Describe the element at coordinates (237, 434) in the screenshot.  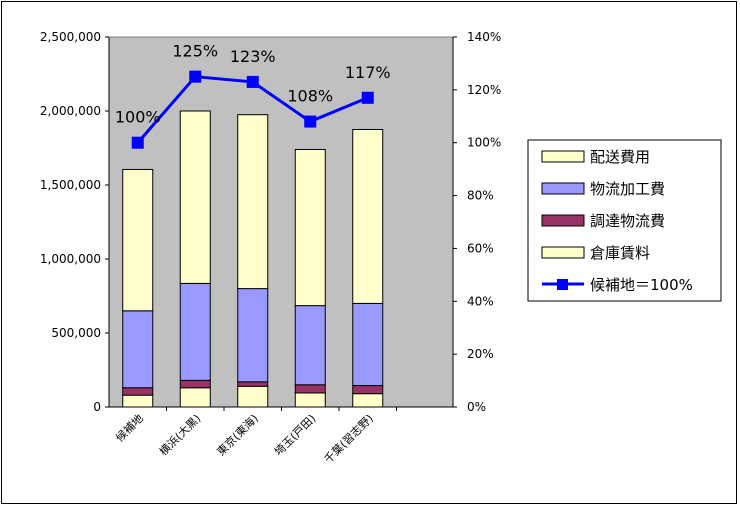
I see `x-tick-label: 東京(東海)` at that location.